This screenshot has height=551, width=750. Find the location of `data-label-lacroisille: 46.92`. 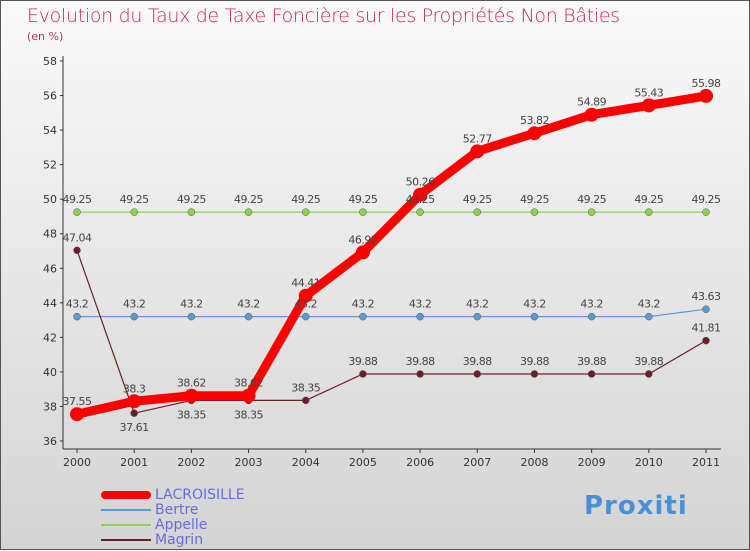

data-label-lacroisille: 46.92 is located at coordinates (362, 239).